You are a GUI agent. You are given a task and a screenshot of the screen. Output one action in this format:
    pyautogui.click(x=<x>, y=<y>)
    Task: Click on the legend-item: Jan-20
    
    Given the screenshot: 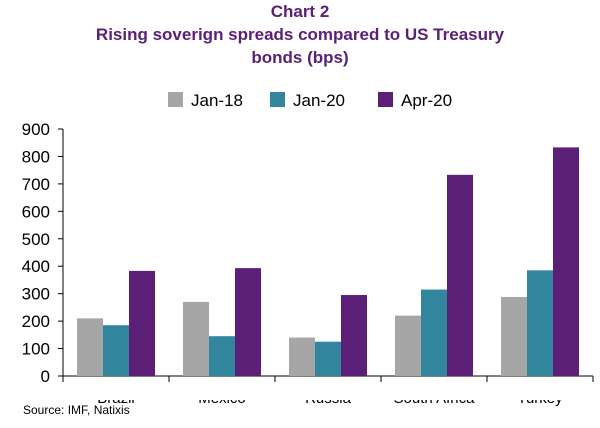 What is the action you would take?
    pyautogui.click(x=307, y=100)
    